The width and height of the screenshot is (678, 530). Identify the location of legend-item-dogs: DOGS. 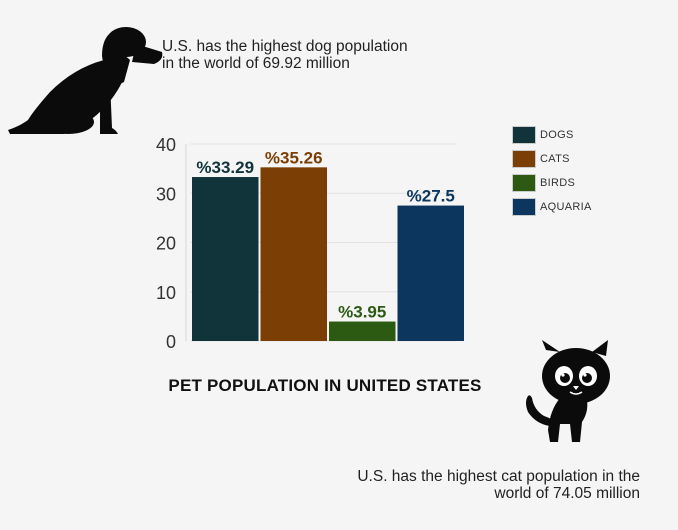
(552, 135).